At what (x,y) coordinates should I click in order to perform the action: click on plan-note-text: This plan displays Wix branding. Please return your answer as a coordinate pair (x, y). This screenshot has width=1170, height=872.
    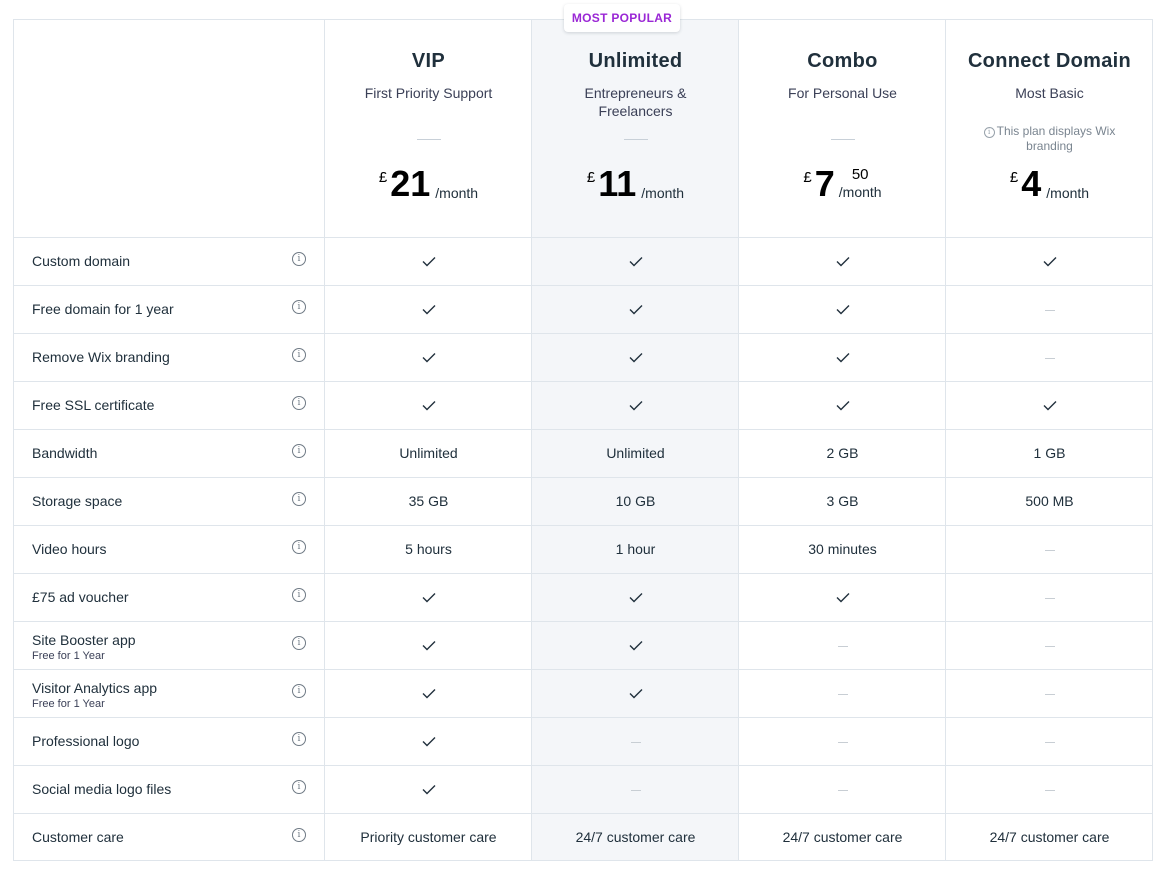
    Looking at the image, I should click on (1056, 138).